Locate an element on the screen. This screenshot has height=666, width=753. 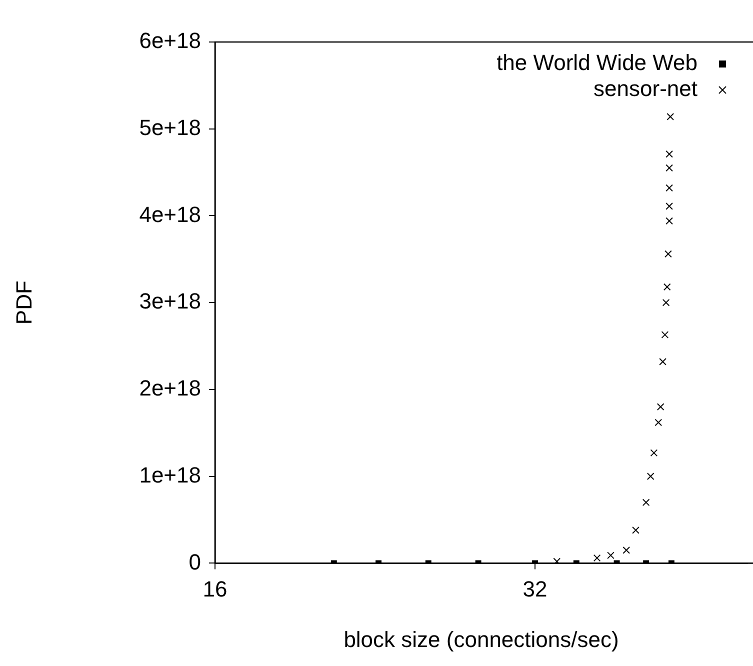
x-tick-label: 32 is located at coordinates (535, 589).